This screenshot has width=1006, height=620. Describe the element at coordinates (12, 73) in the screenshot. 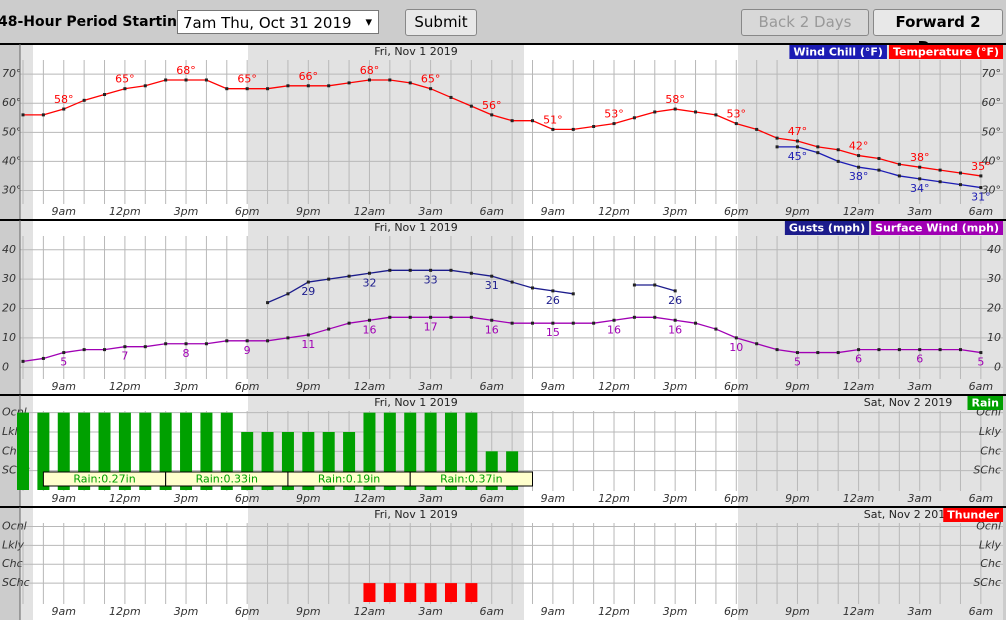

I see `y-tick-label: 70°` at that location.